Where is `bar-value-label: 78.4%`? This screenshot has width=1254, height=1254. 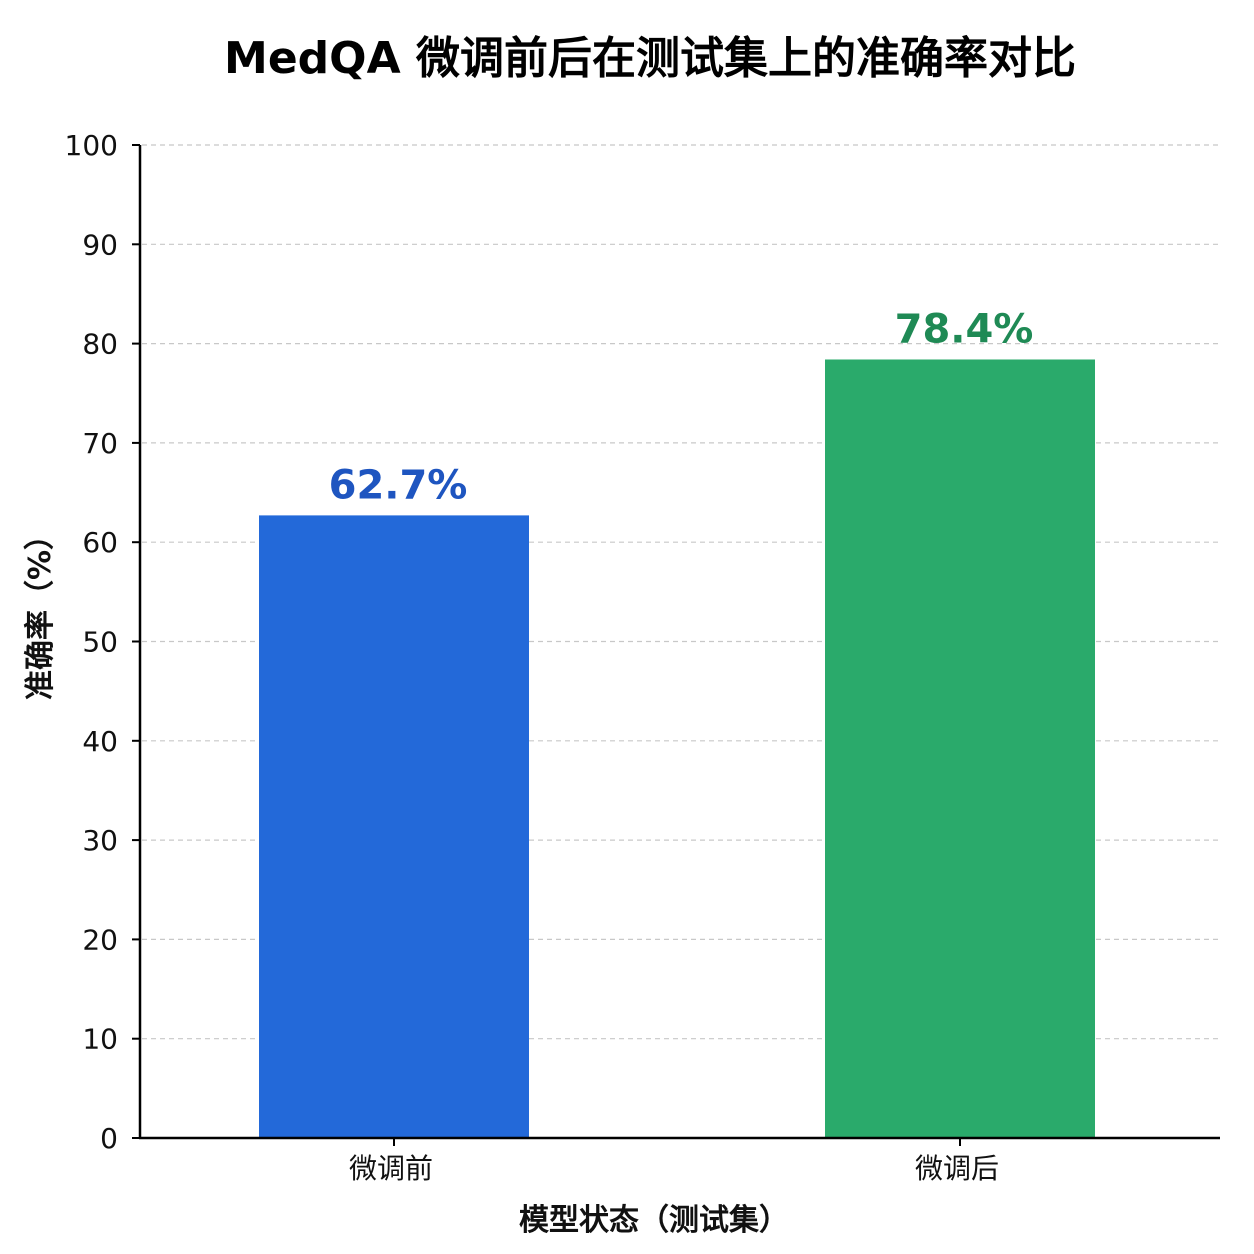 bar-value-label: 78.4% is located at coordinates (964, 329).